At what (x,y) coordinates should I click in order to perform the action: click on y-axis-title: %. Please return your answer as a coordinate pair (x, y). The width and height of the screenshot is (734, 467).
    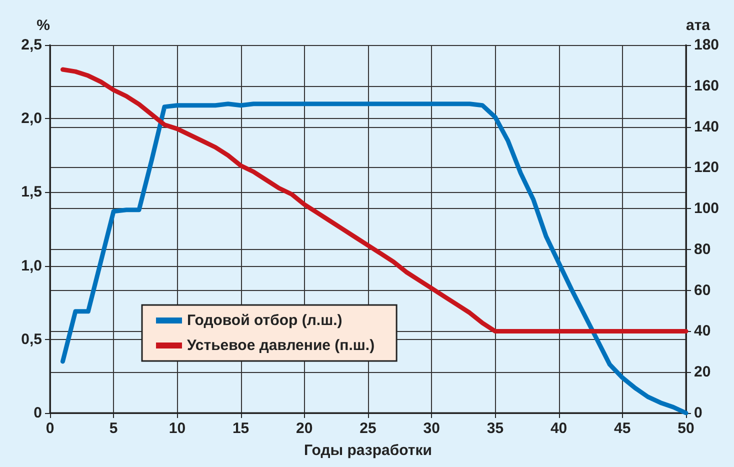
    Looking at the image, I should click on (43, 25).